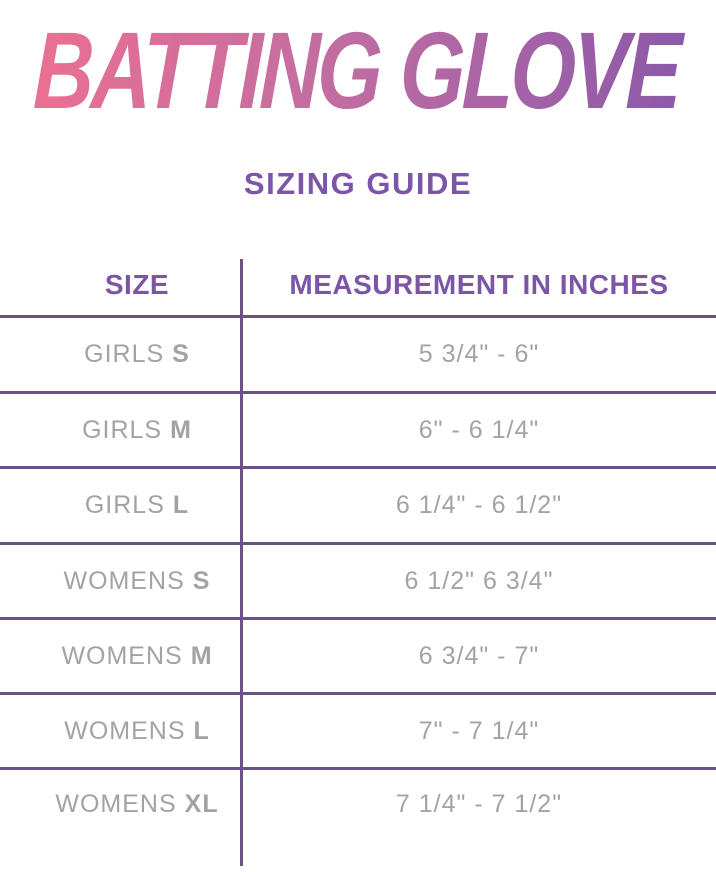 This screenshot has height=872, width=716. Describe the element at coordinates (479, 730) in the screenshot. I see `measurement-value: 7" - 7 1/4"` at that location.